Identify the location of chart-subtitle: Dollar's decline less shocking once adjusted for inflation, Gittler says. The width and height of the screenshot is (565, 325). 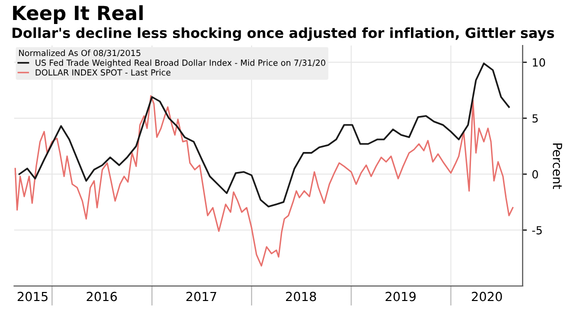
(283, 34).